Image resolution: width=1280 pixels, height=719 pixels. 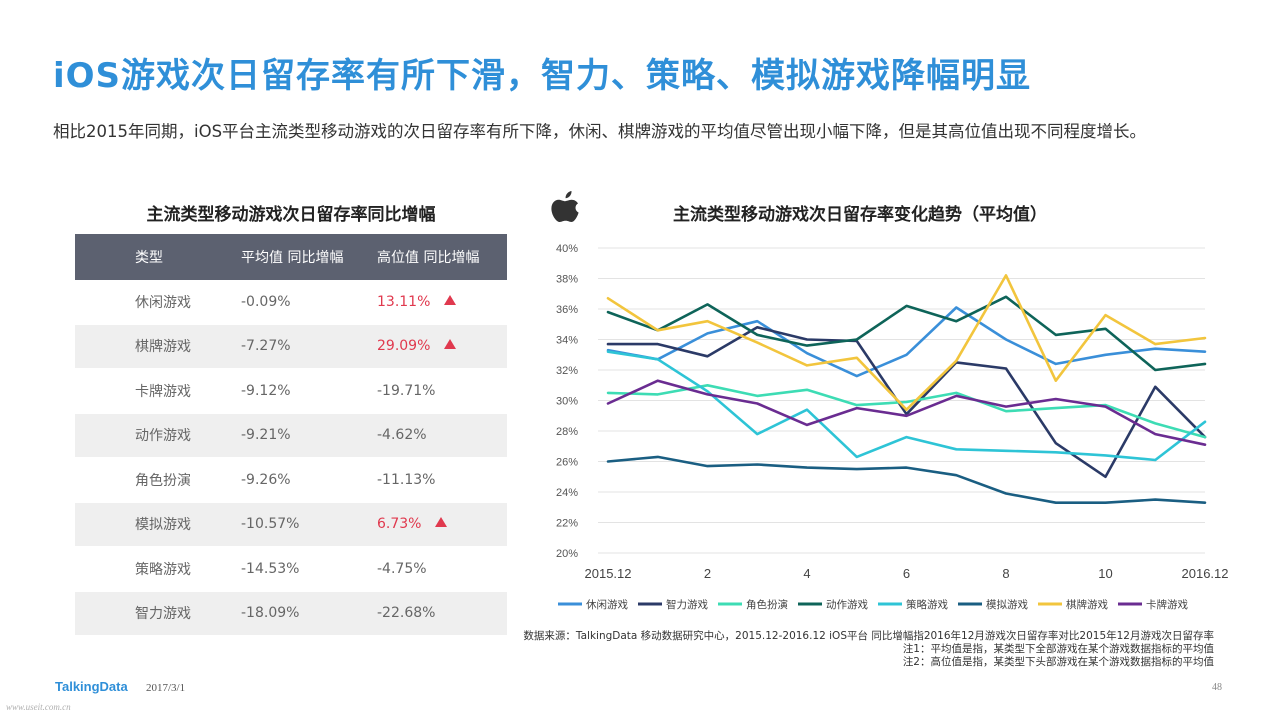 I want to click on x-tick-label: 2, so click(x=707, y=573).